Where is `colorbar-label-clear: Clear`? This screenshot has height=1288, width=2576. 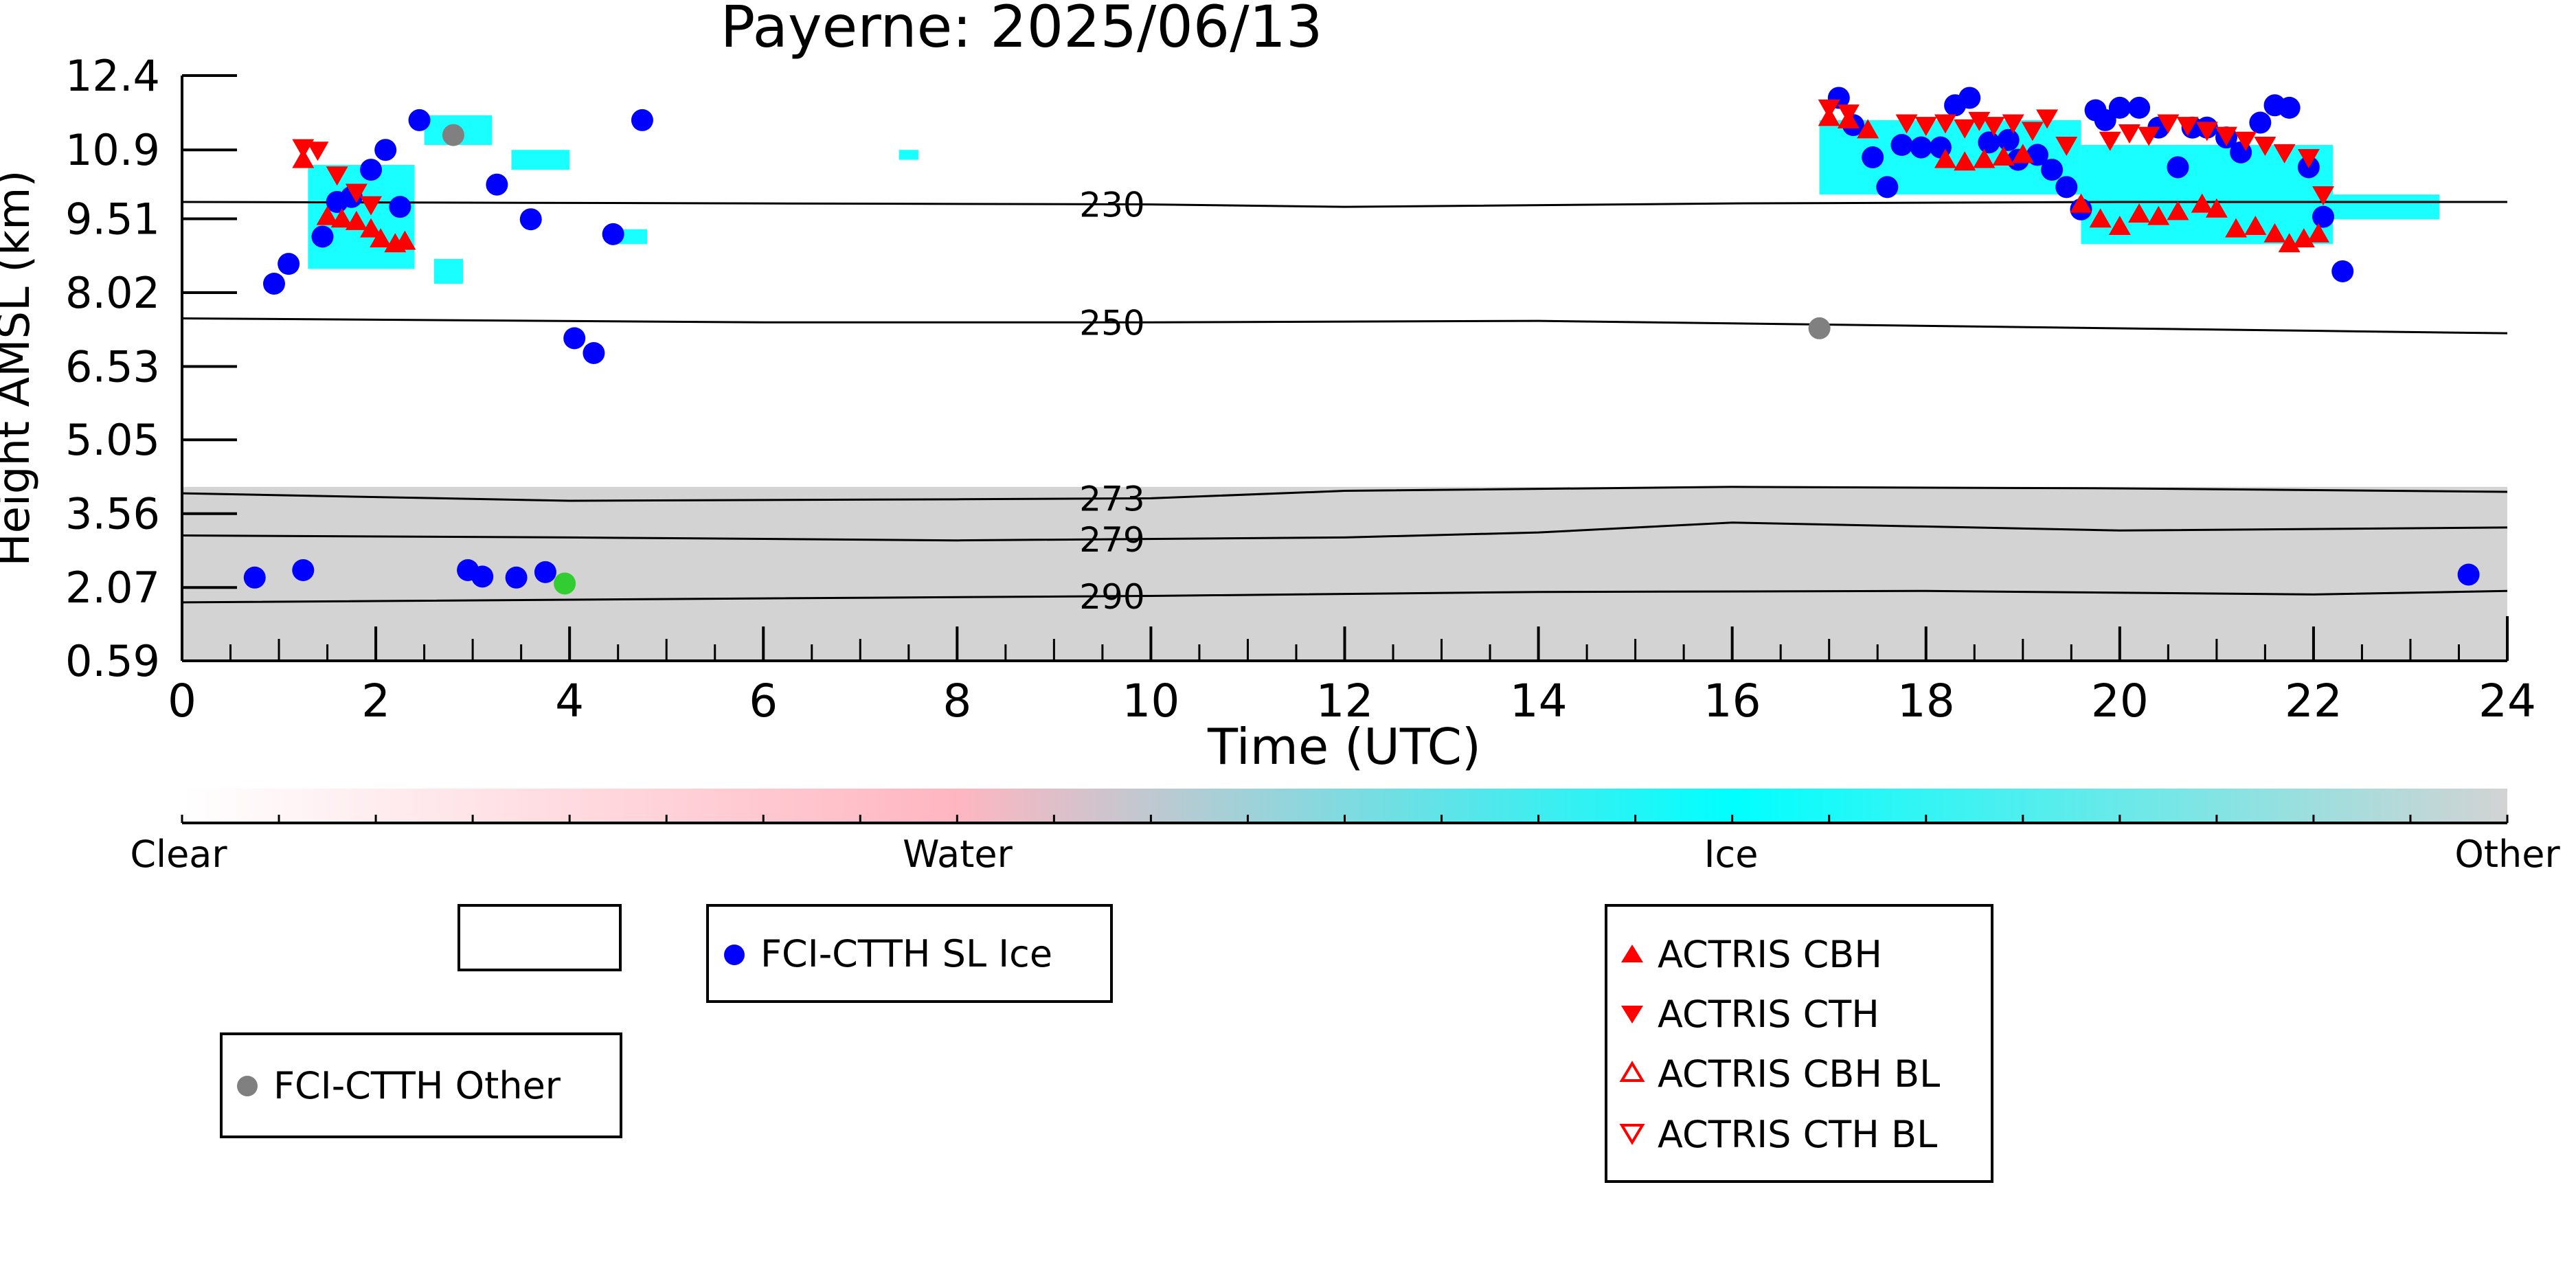
colorbar-label-clear: Clear is located at coordinates (178, 854).